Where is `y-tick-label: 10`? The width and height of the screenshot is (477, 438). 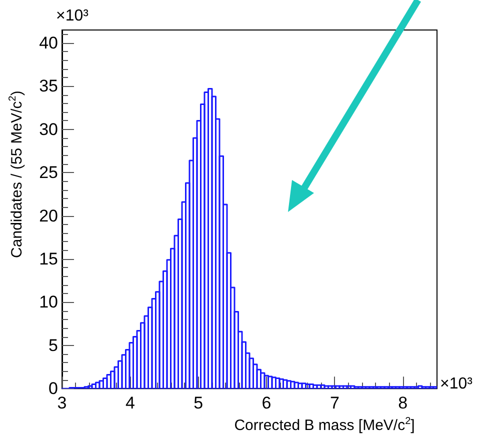 y-tick-label: 10 is located at coordinates (48, 302).